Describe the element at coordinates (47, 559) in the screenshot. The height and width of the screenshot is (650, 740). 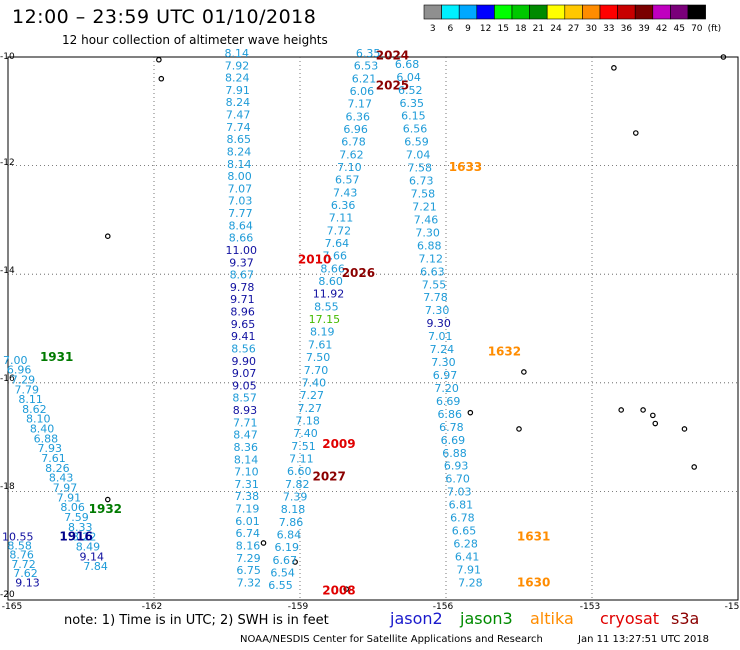
I see `track-jason2-1916: 10.558.588.767.727.629.13 1916` at that location.